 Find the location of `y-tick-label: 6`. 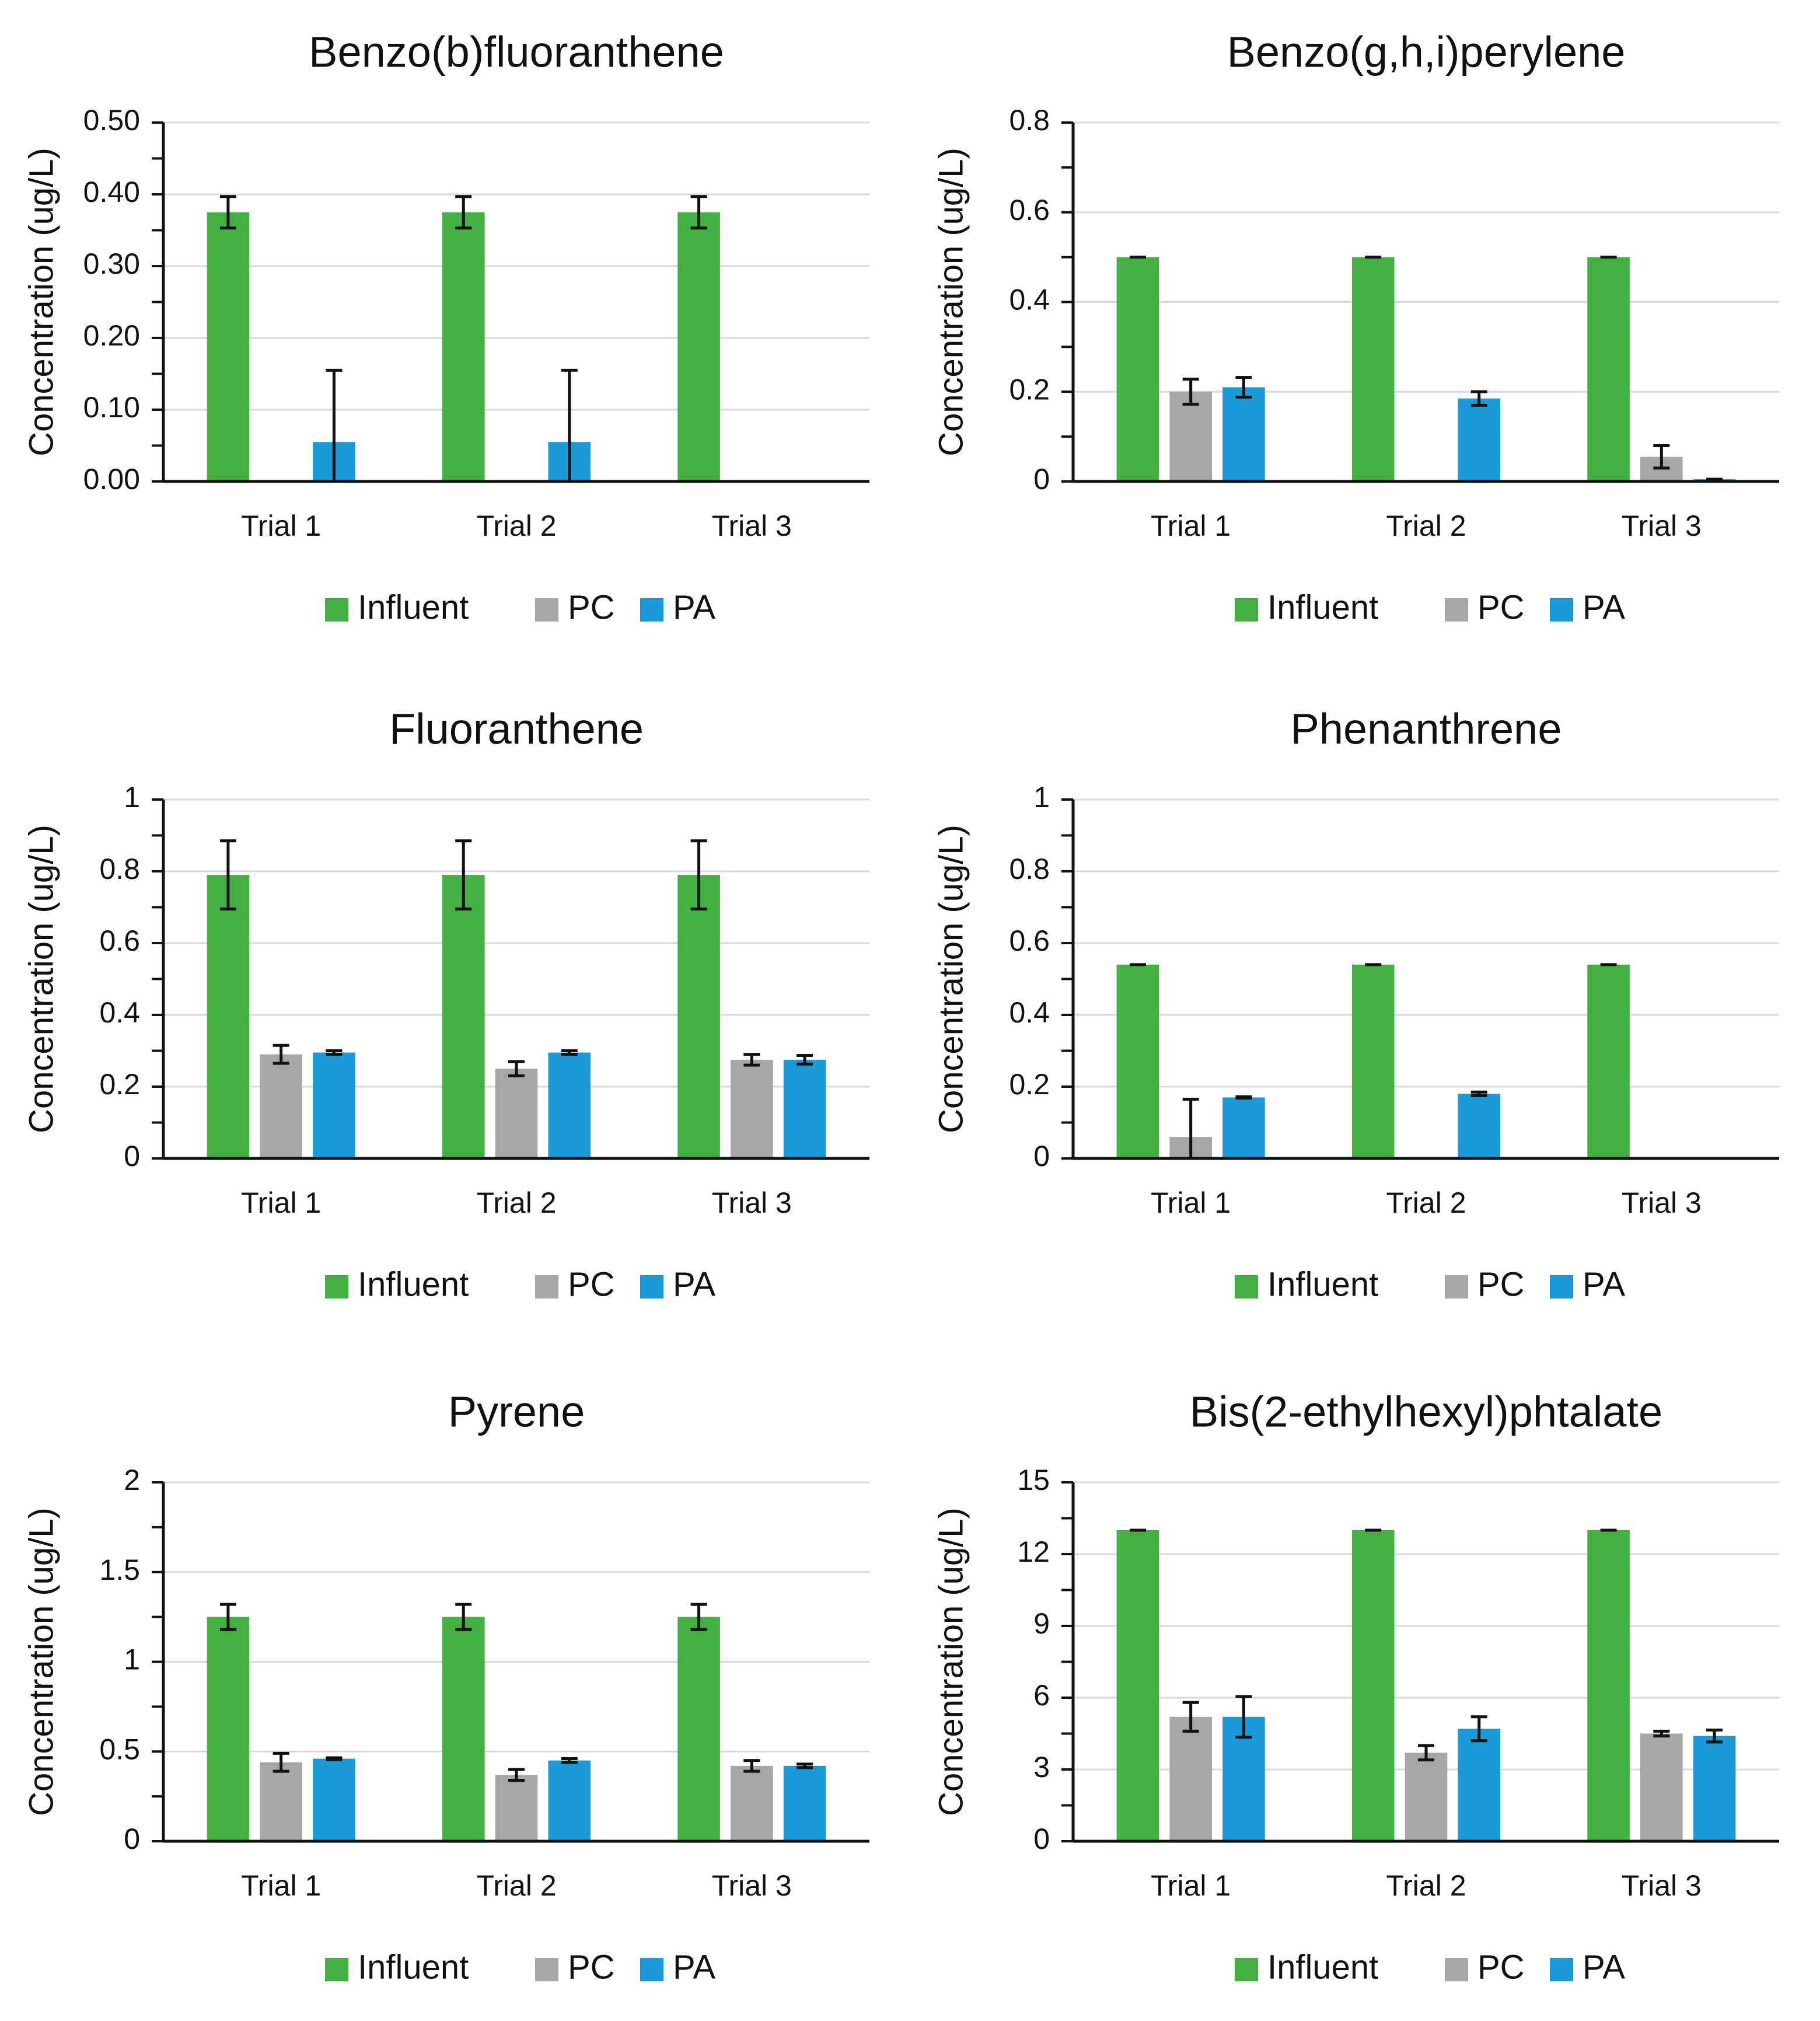

y-tick-label: 6 is located at coordinates (1041, 1695).